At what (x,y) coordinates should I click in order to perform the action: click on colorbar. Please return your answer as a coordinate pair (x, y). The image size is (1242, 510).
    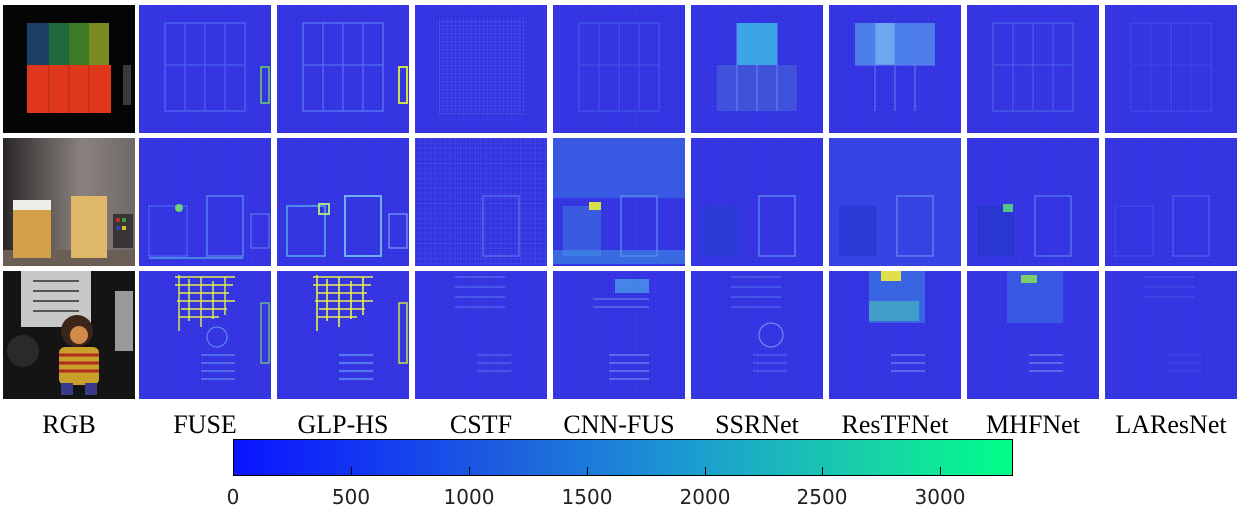
    Looking at the image, I should click on (623, 457).